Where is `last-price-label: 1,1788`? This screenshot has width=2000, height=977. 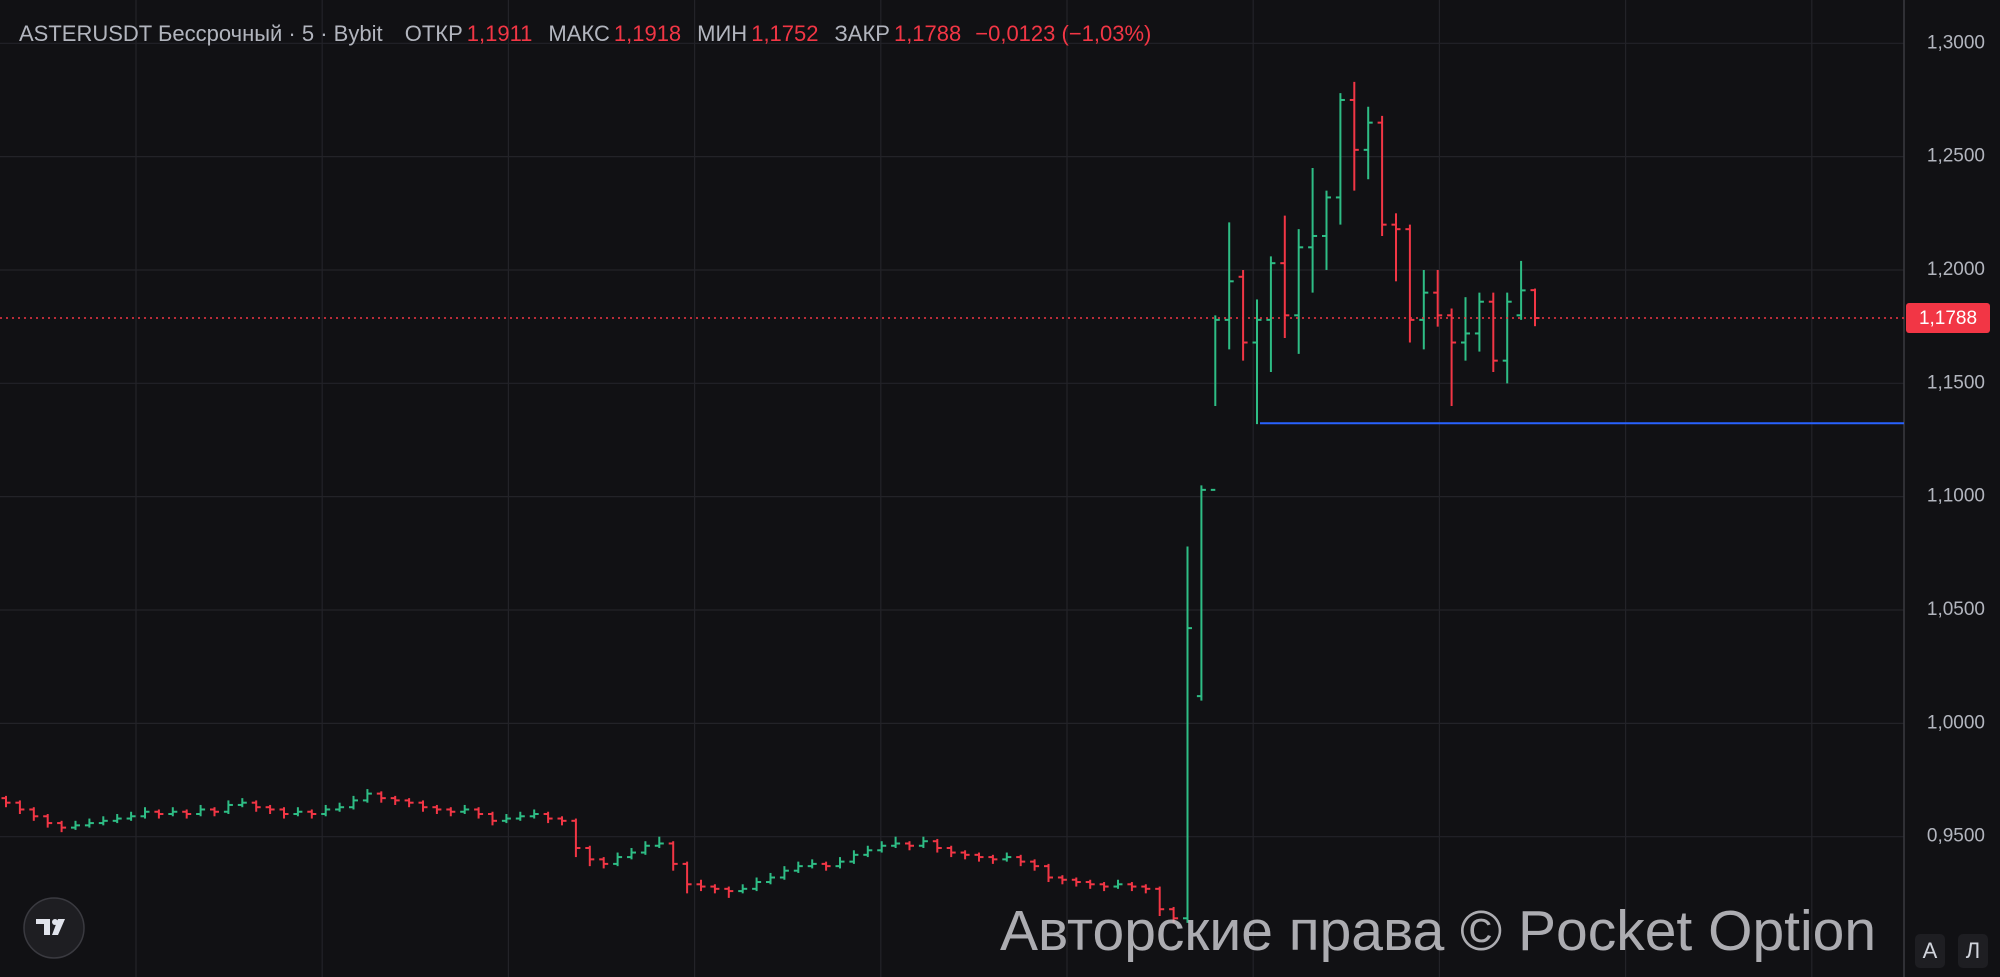
last-price-label: 1,1788 is located at coordinates (1948, 318).